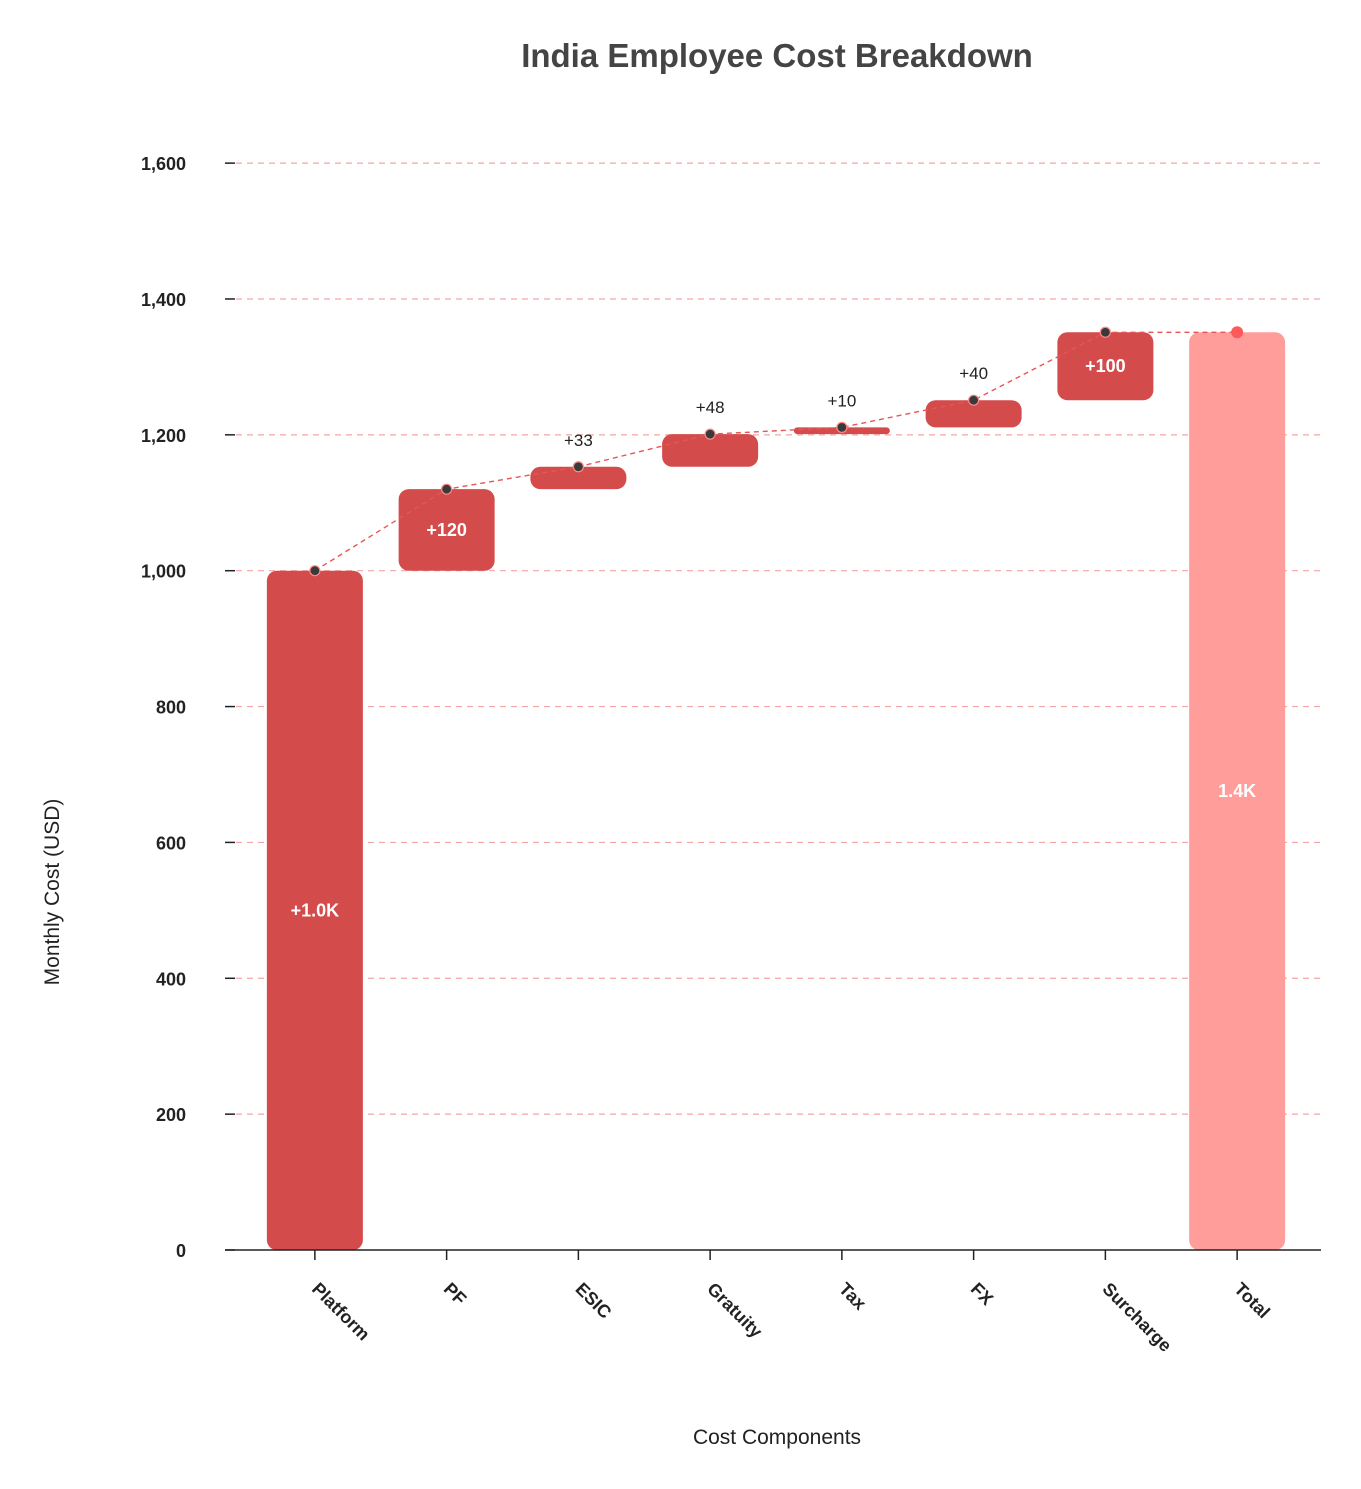  Describe the element at coordinates (852, 1296) in the screenshot. I see `x-tick-label: Tax` at that location.